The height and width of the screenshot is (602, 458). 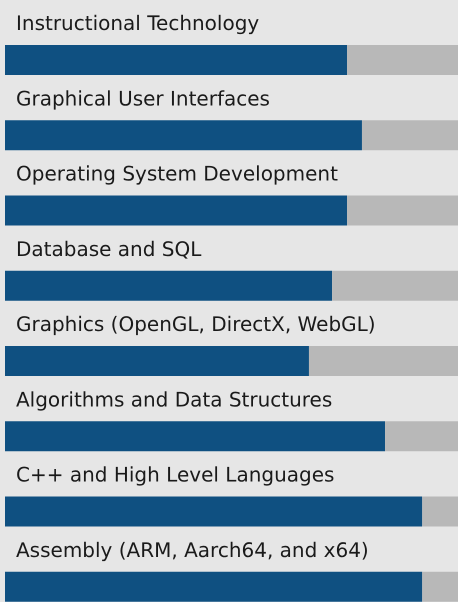 What do you see at coordinates (175, 474) in the screenshot?
I see `y-tick-label: C++ and High Level Languages` at bounding box center [175, 474].